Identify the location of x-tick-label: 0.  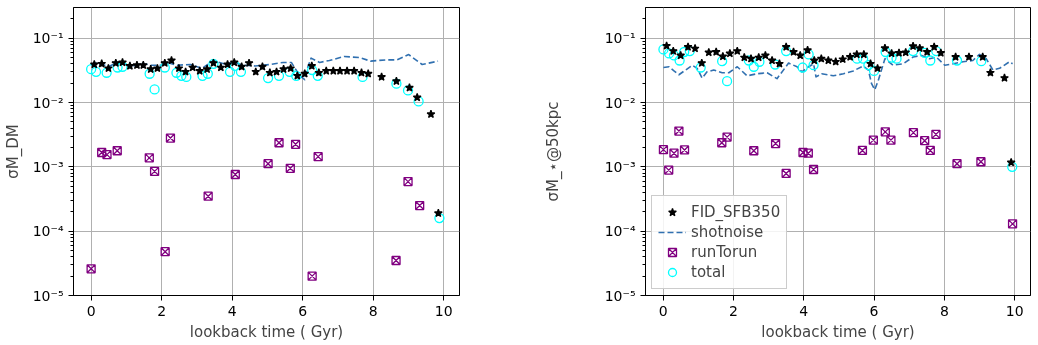
(91, 310).